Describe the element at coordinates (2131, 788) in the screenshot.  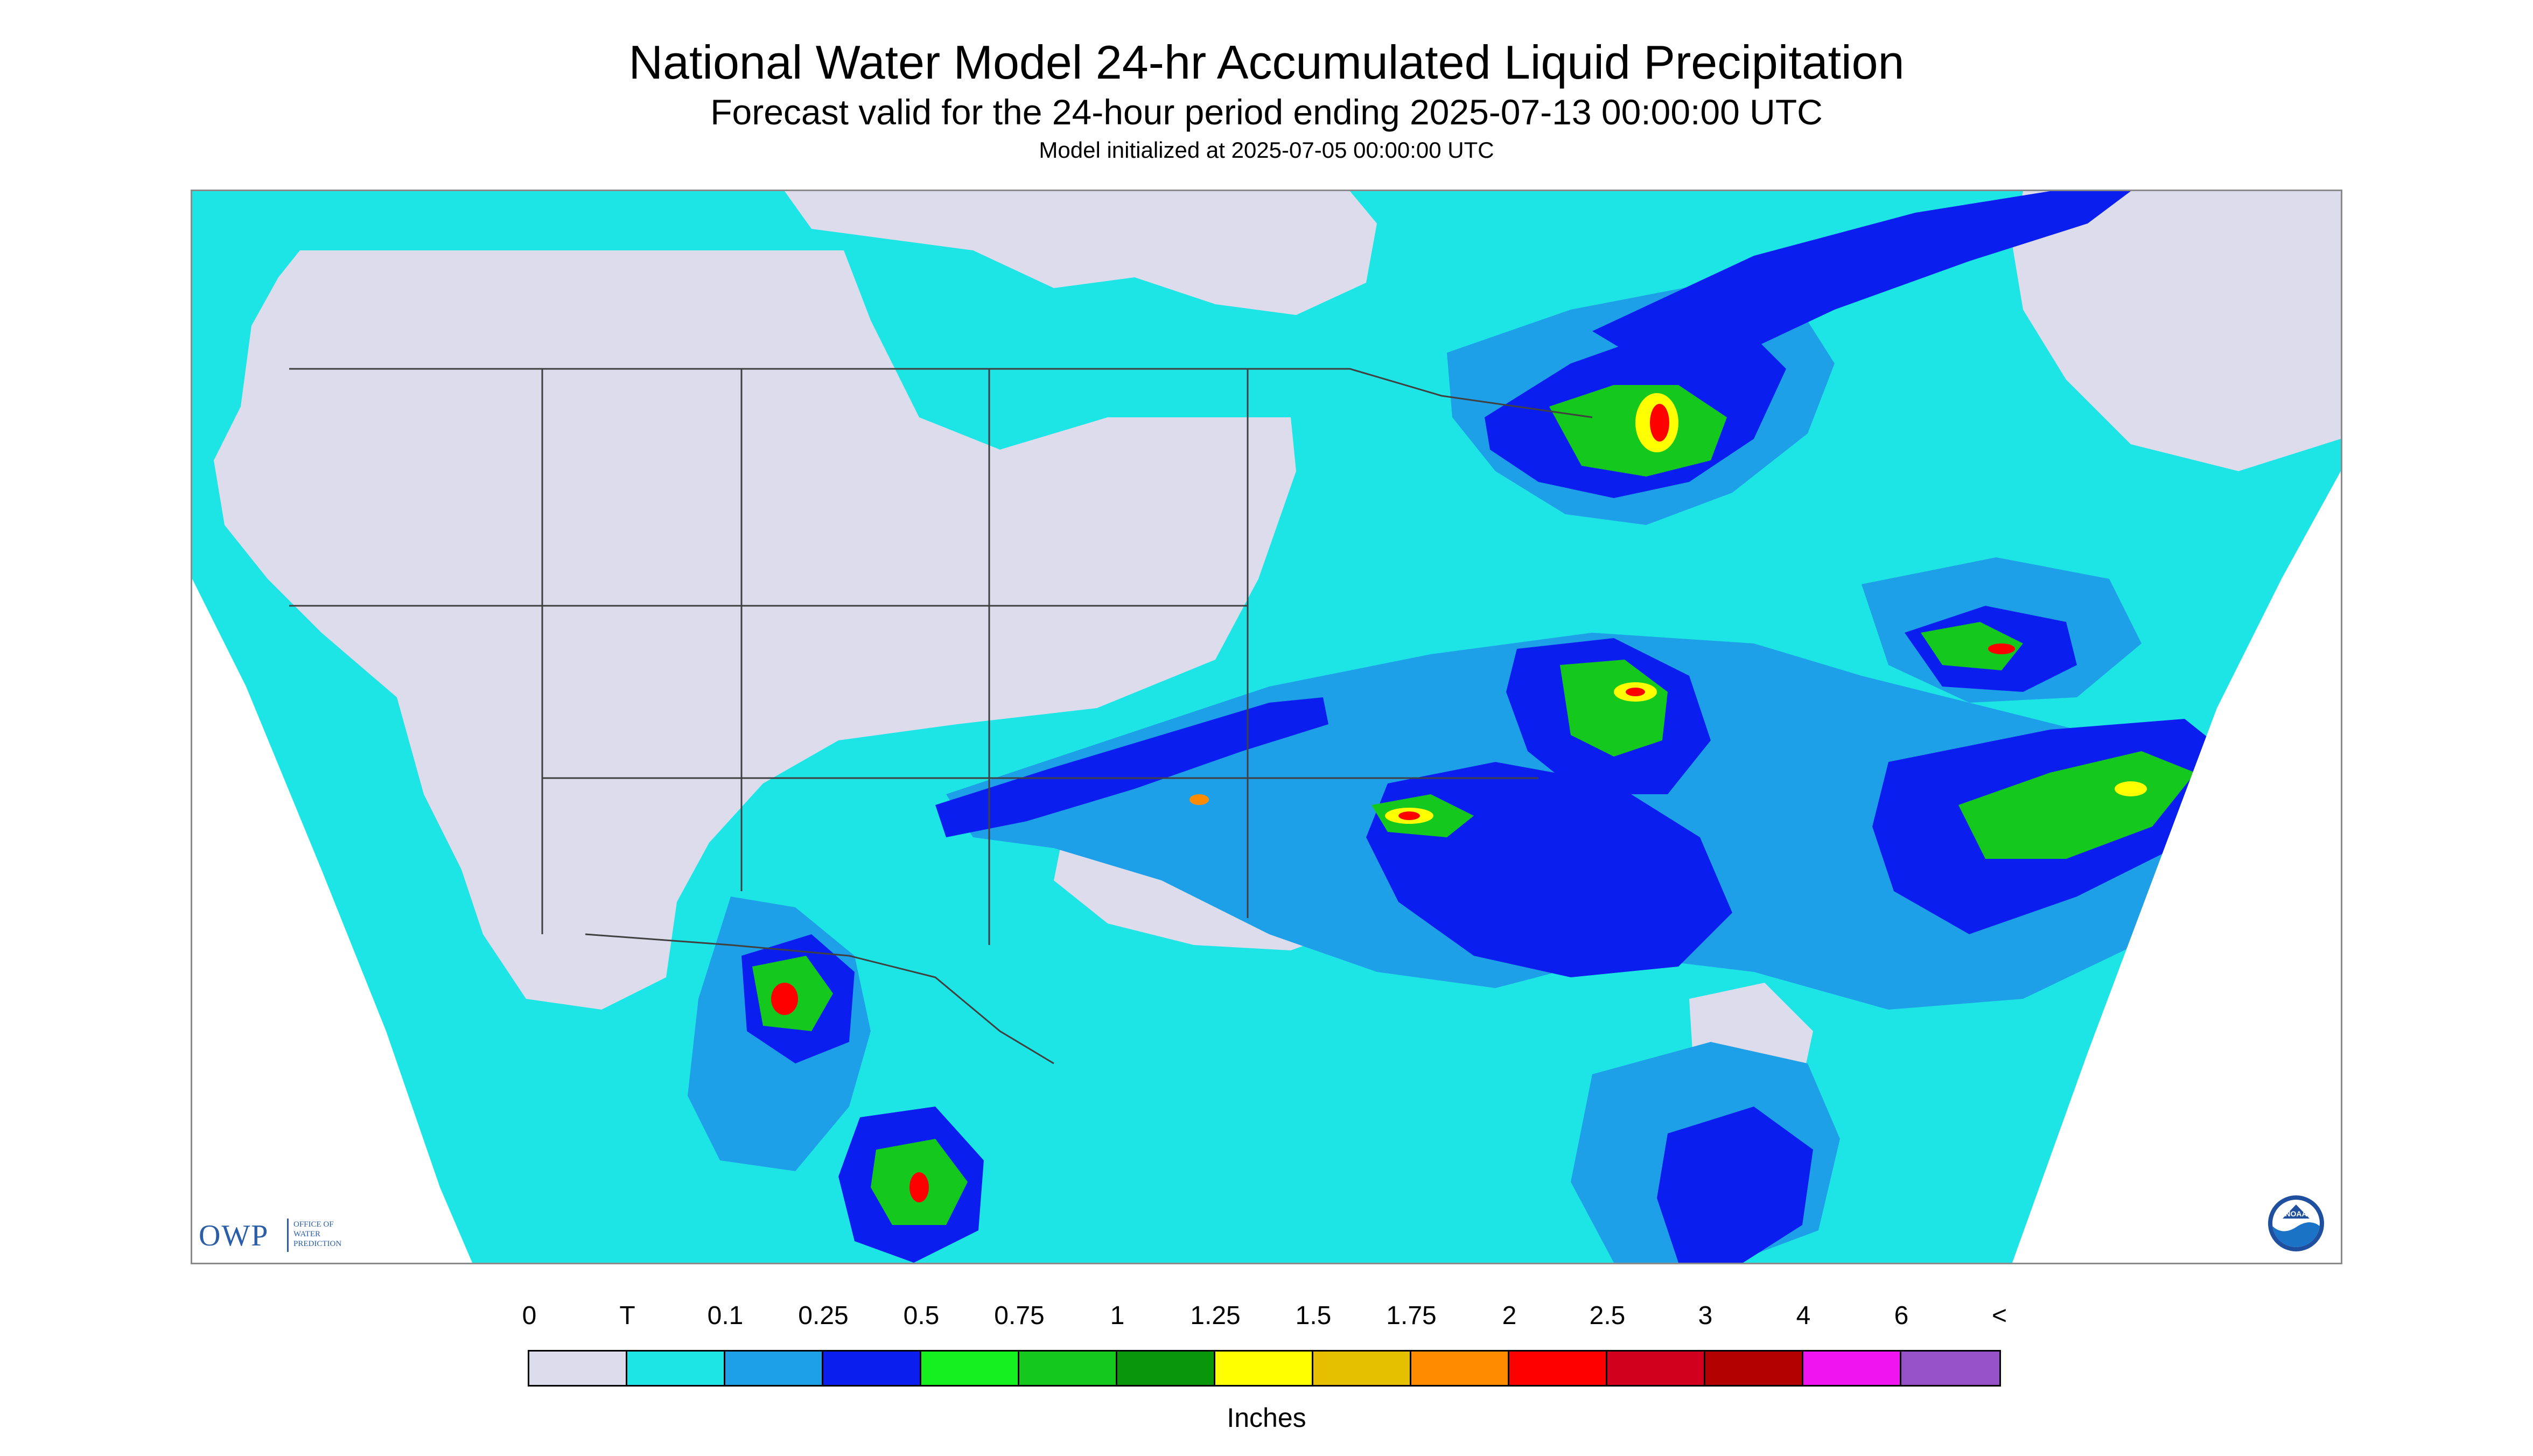
I see `yellow-core-carolina` at that location.